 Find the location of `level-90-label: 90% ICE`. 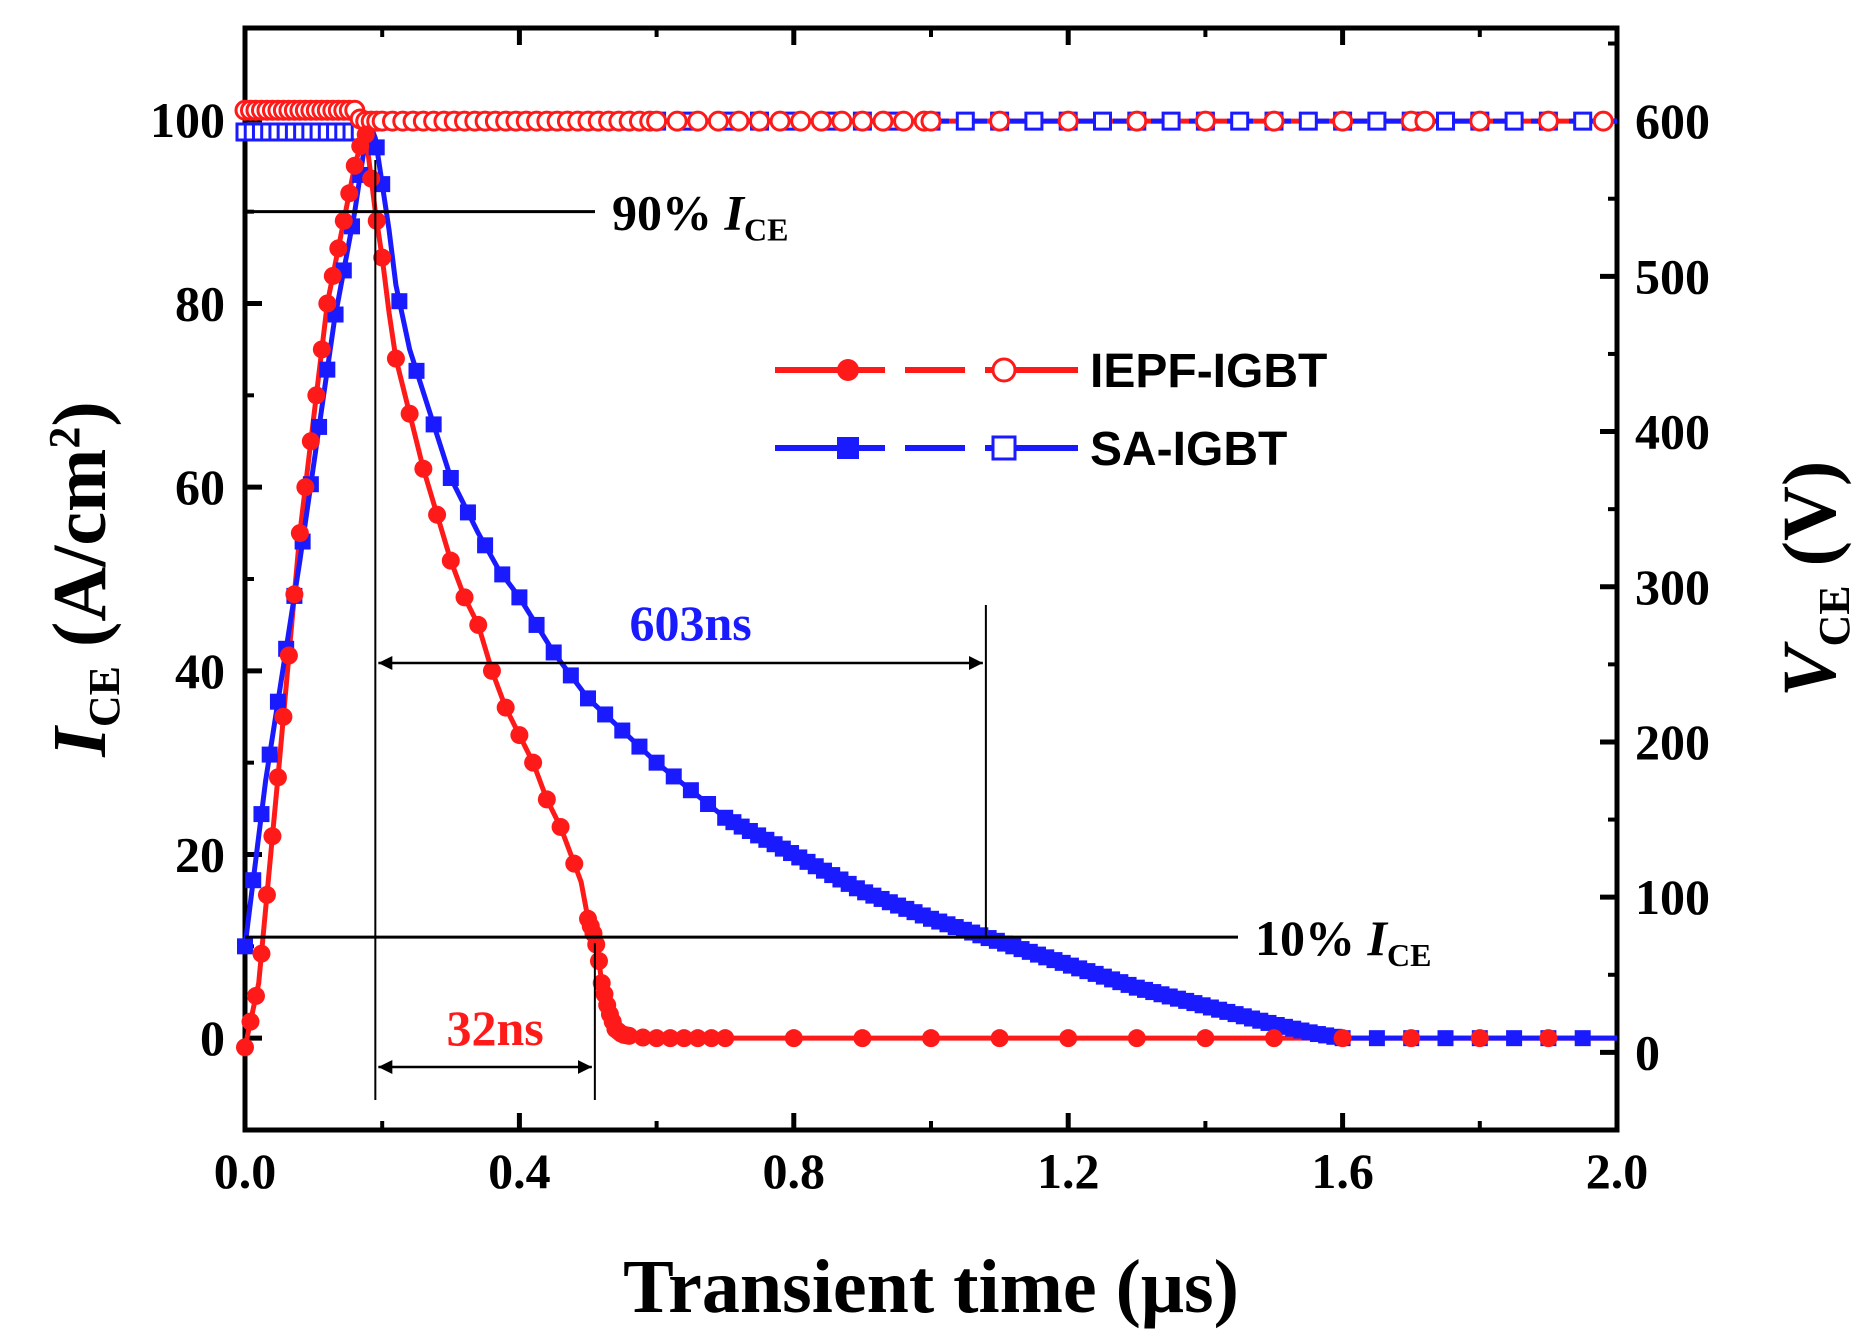

level-90-label: 90% ICE is located at coordinates (700, 216).